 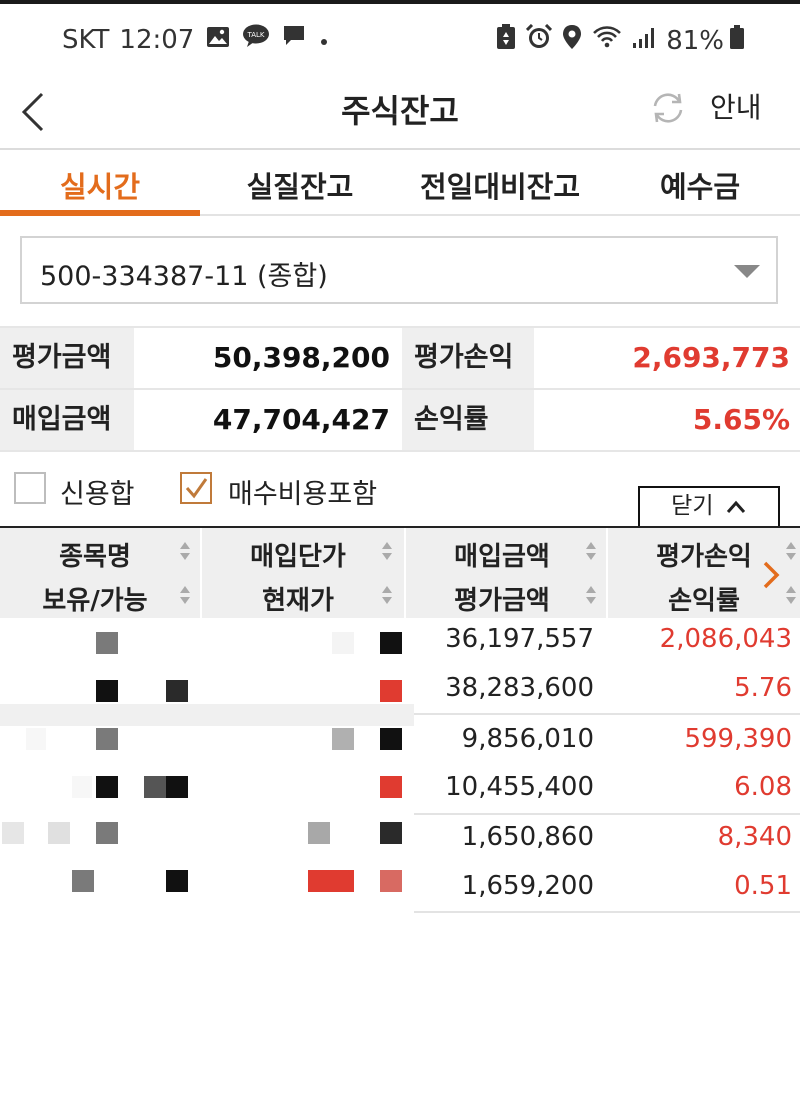 I want to click on alarm-icon, so click(x=539, y=40).